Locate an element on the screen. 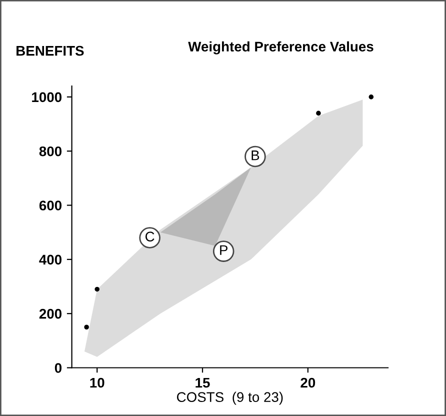  annotation: P is located at coordinates (224, 250).